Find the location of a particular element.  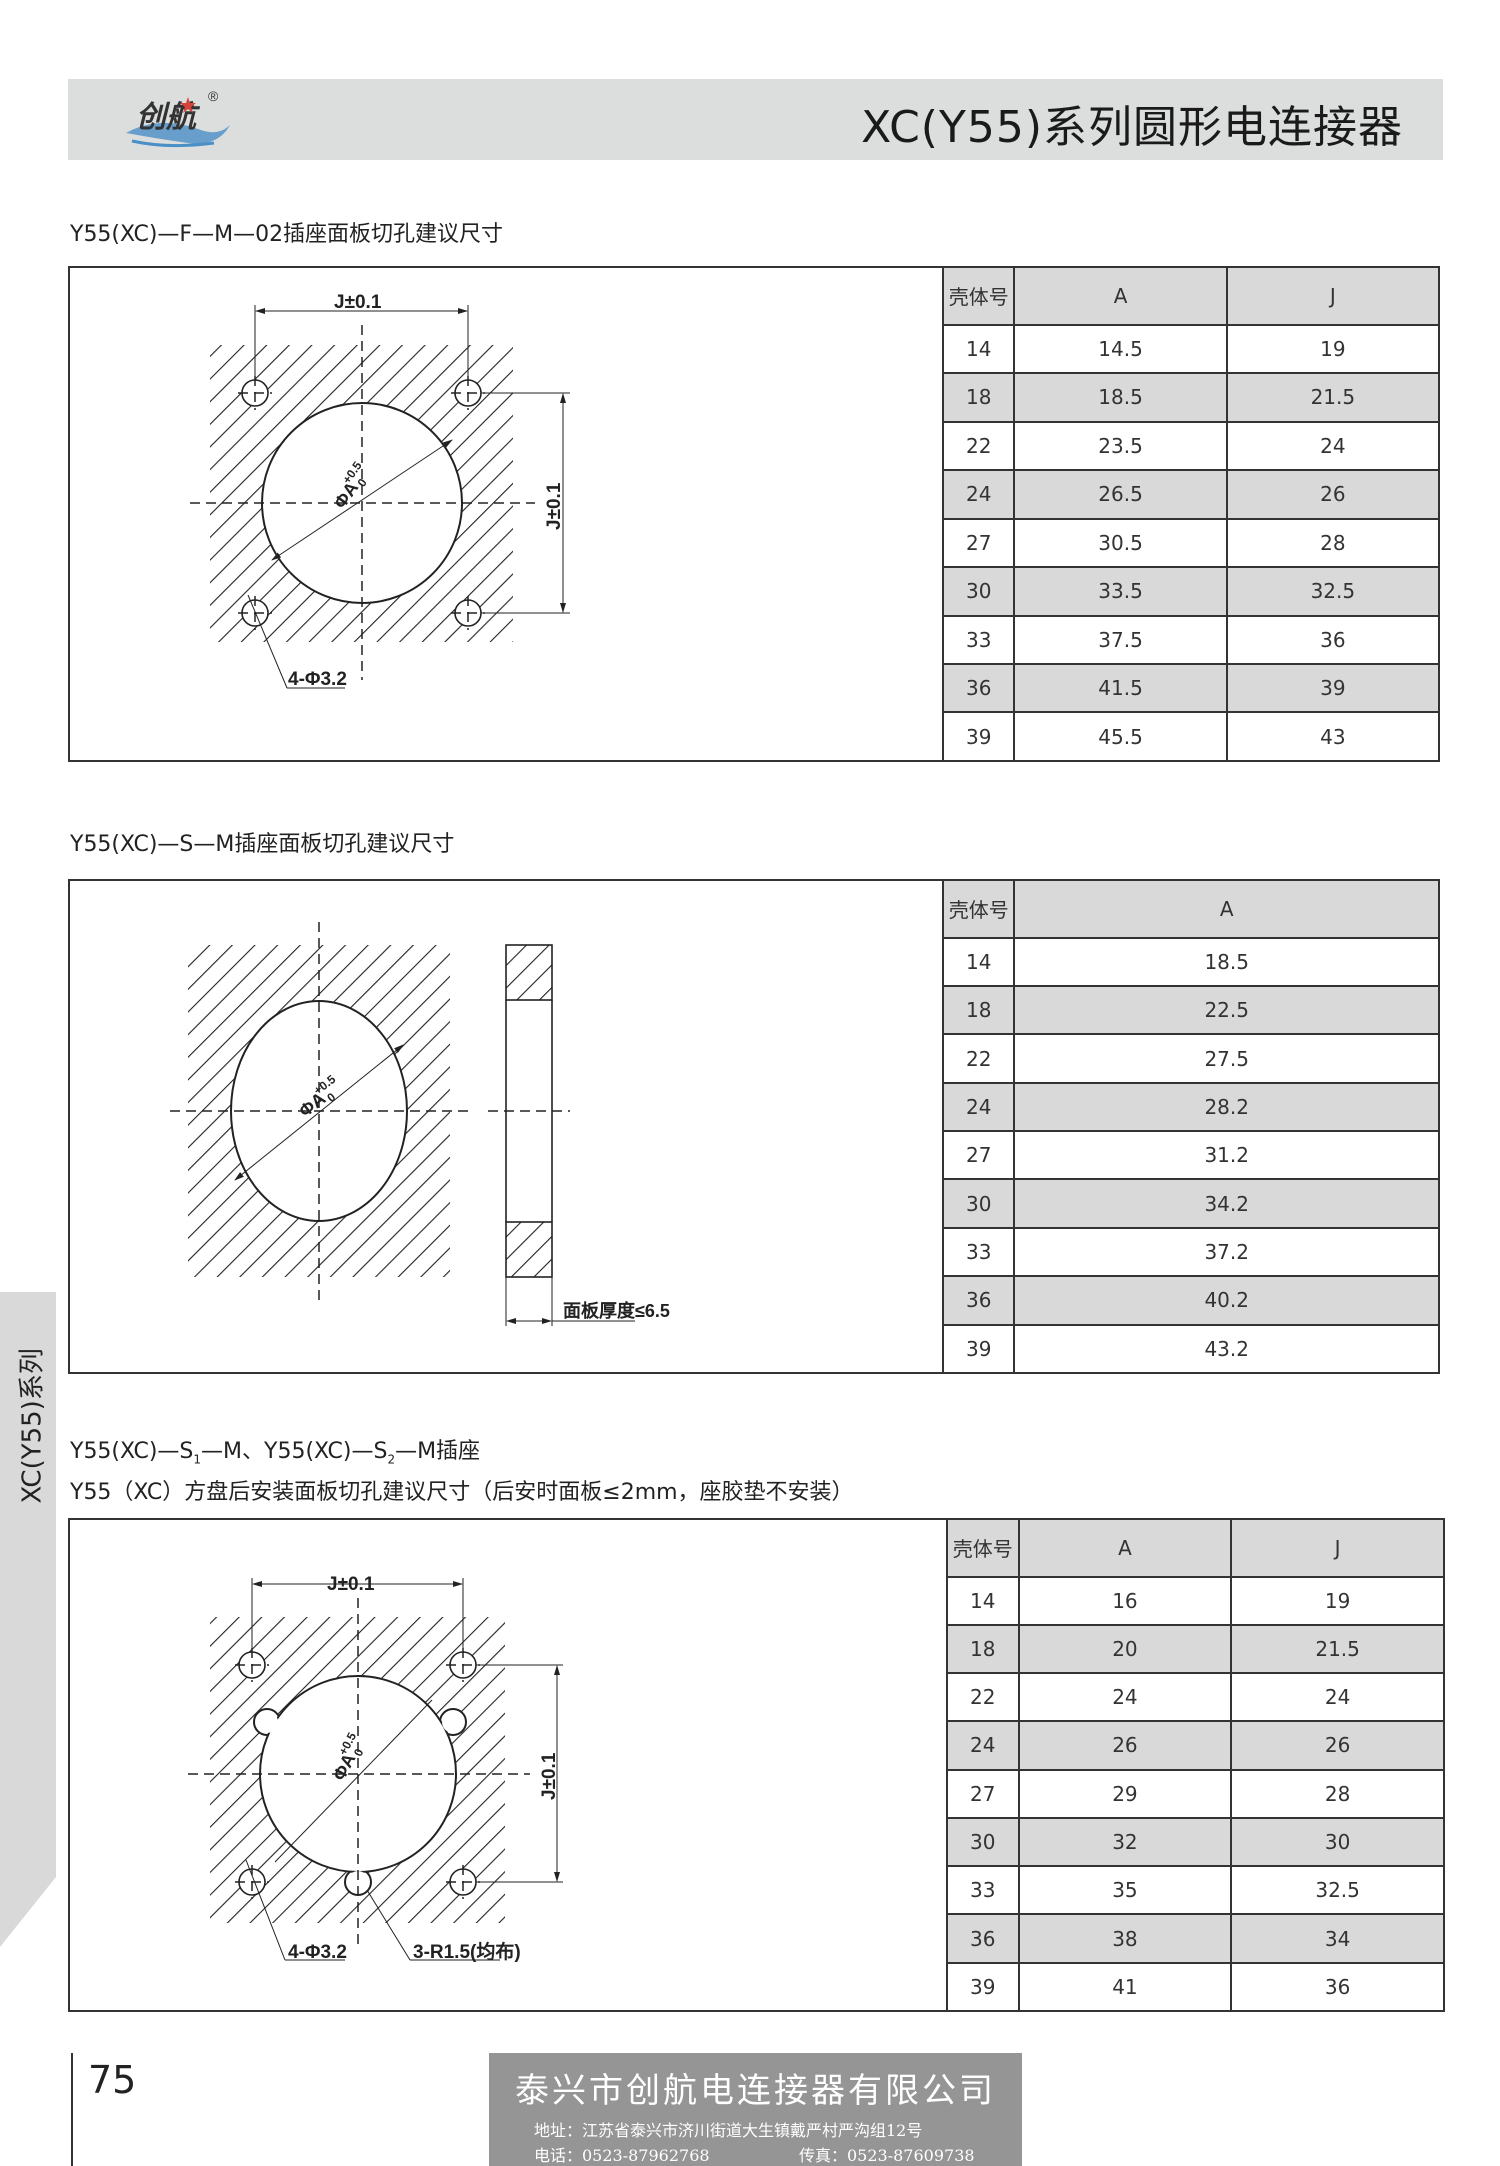

company-name: 泰兴市创航电连接器有限公司 is located at coordinates (755, 2091).